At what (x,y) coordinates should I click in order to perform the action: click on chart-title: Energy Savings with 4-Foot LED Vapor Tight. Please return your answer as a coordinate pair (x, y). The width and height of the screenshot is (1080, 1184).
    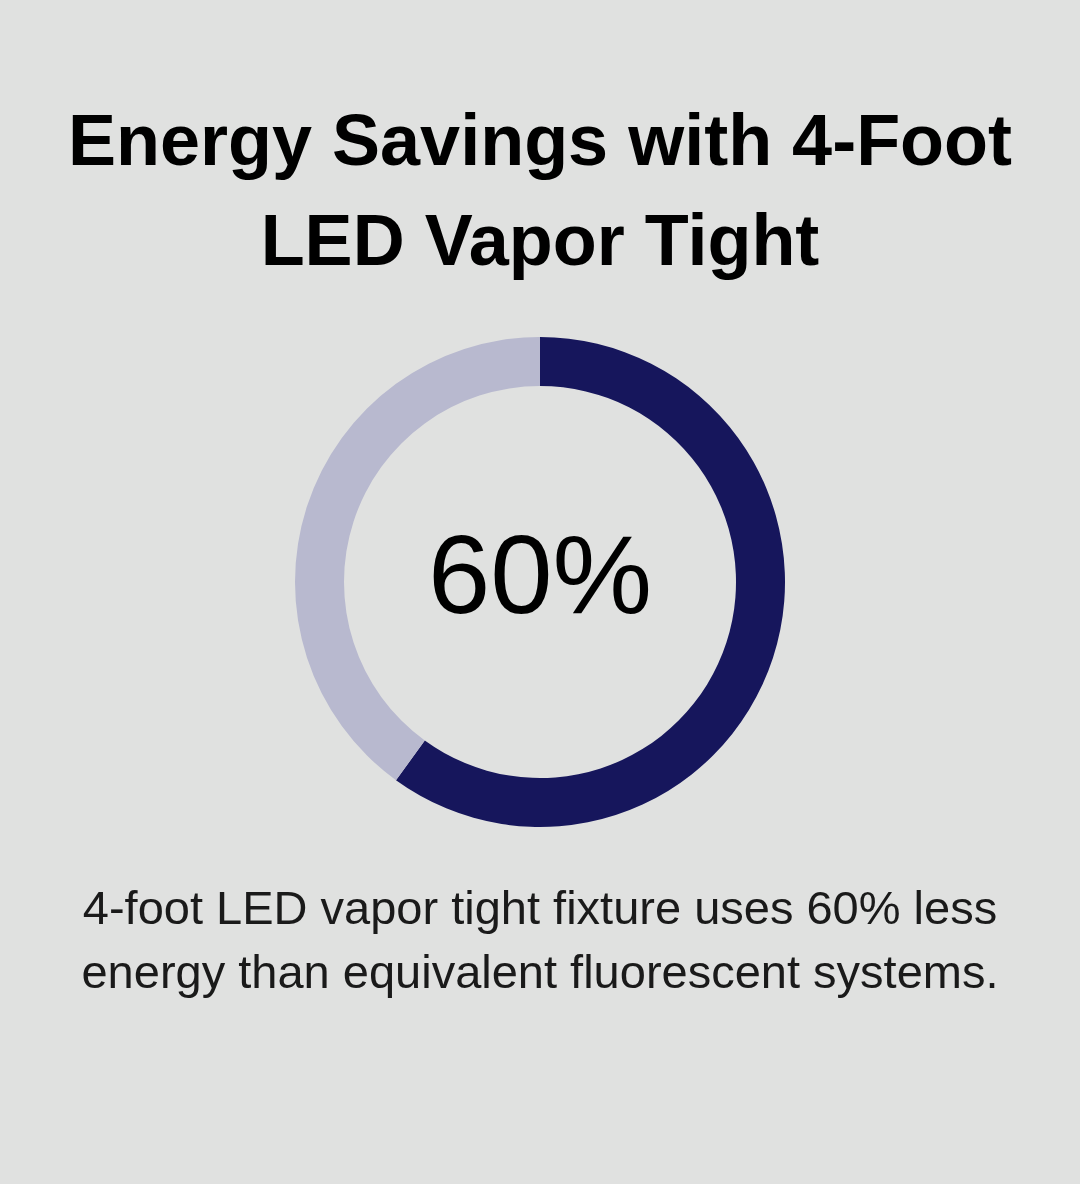
    Looking at the image, I should click on (540, 190).